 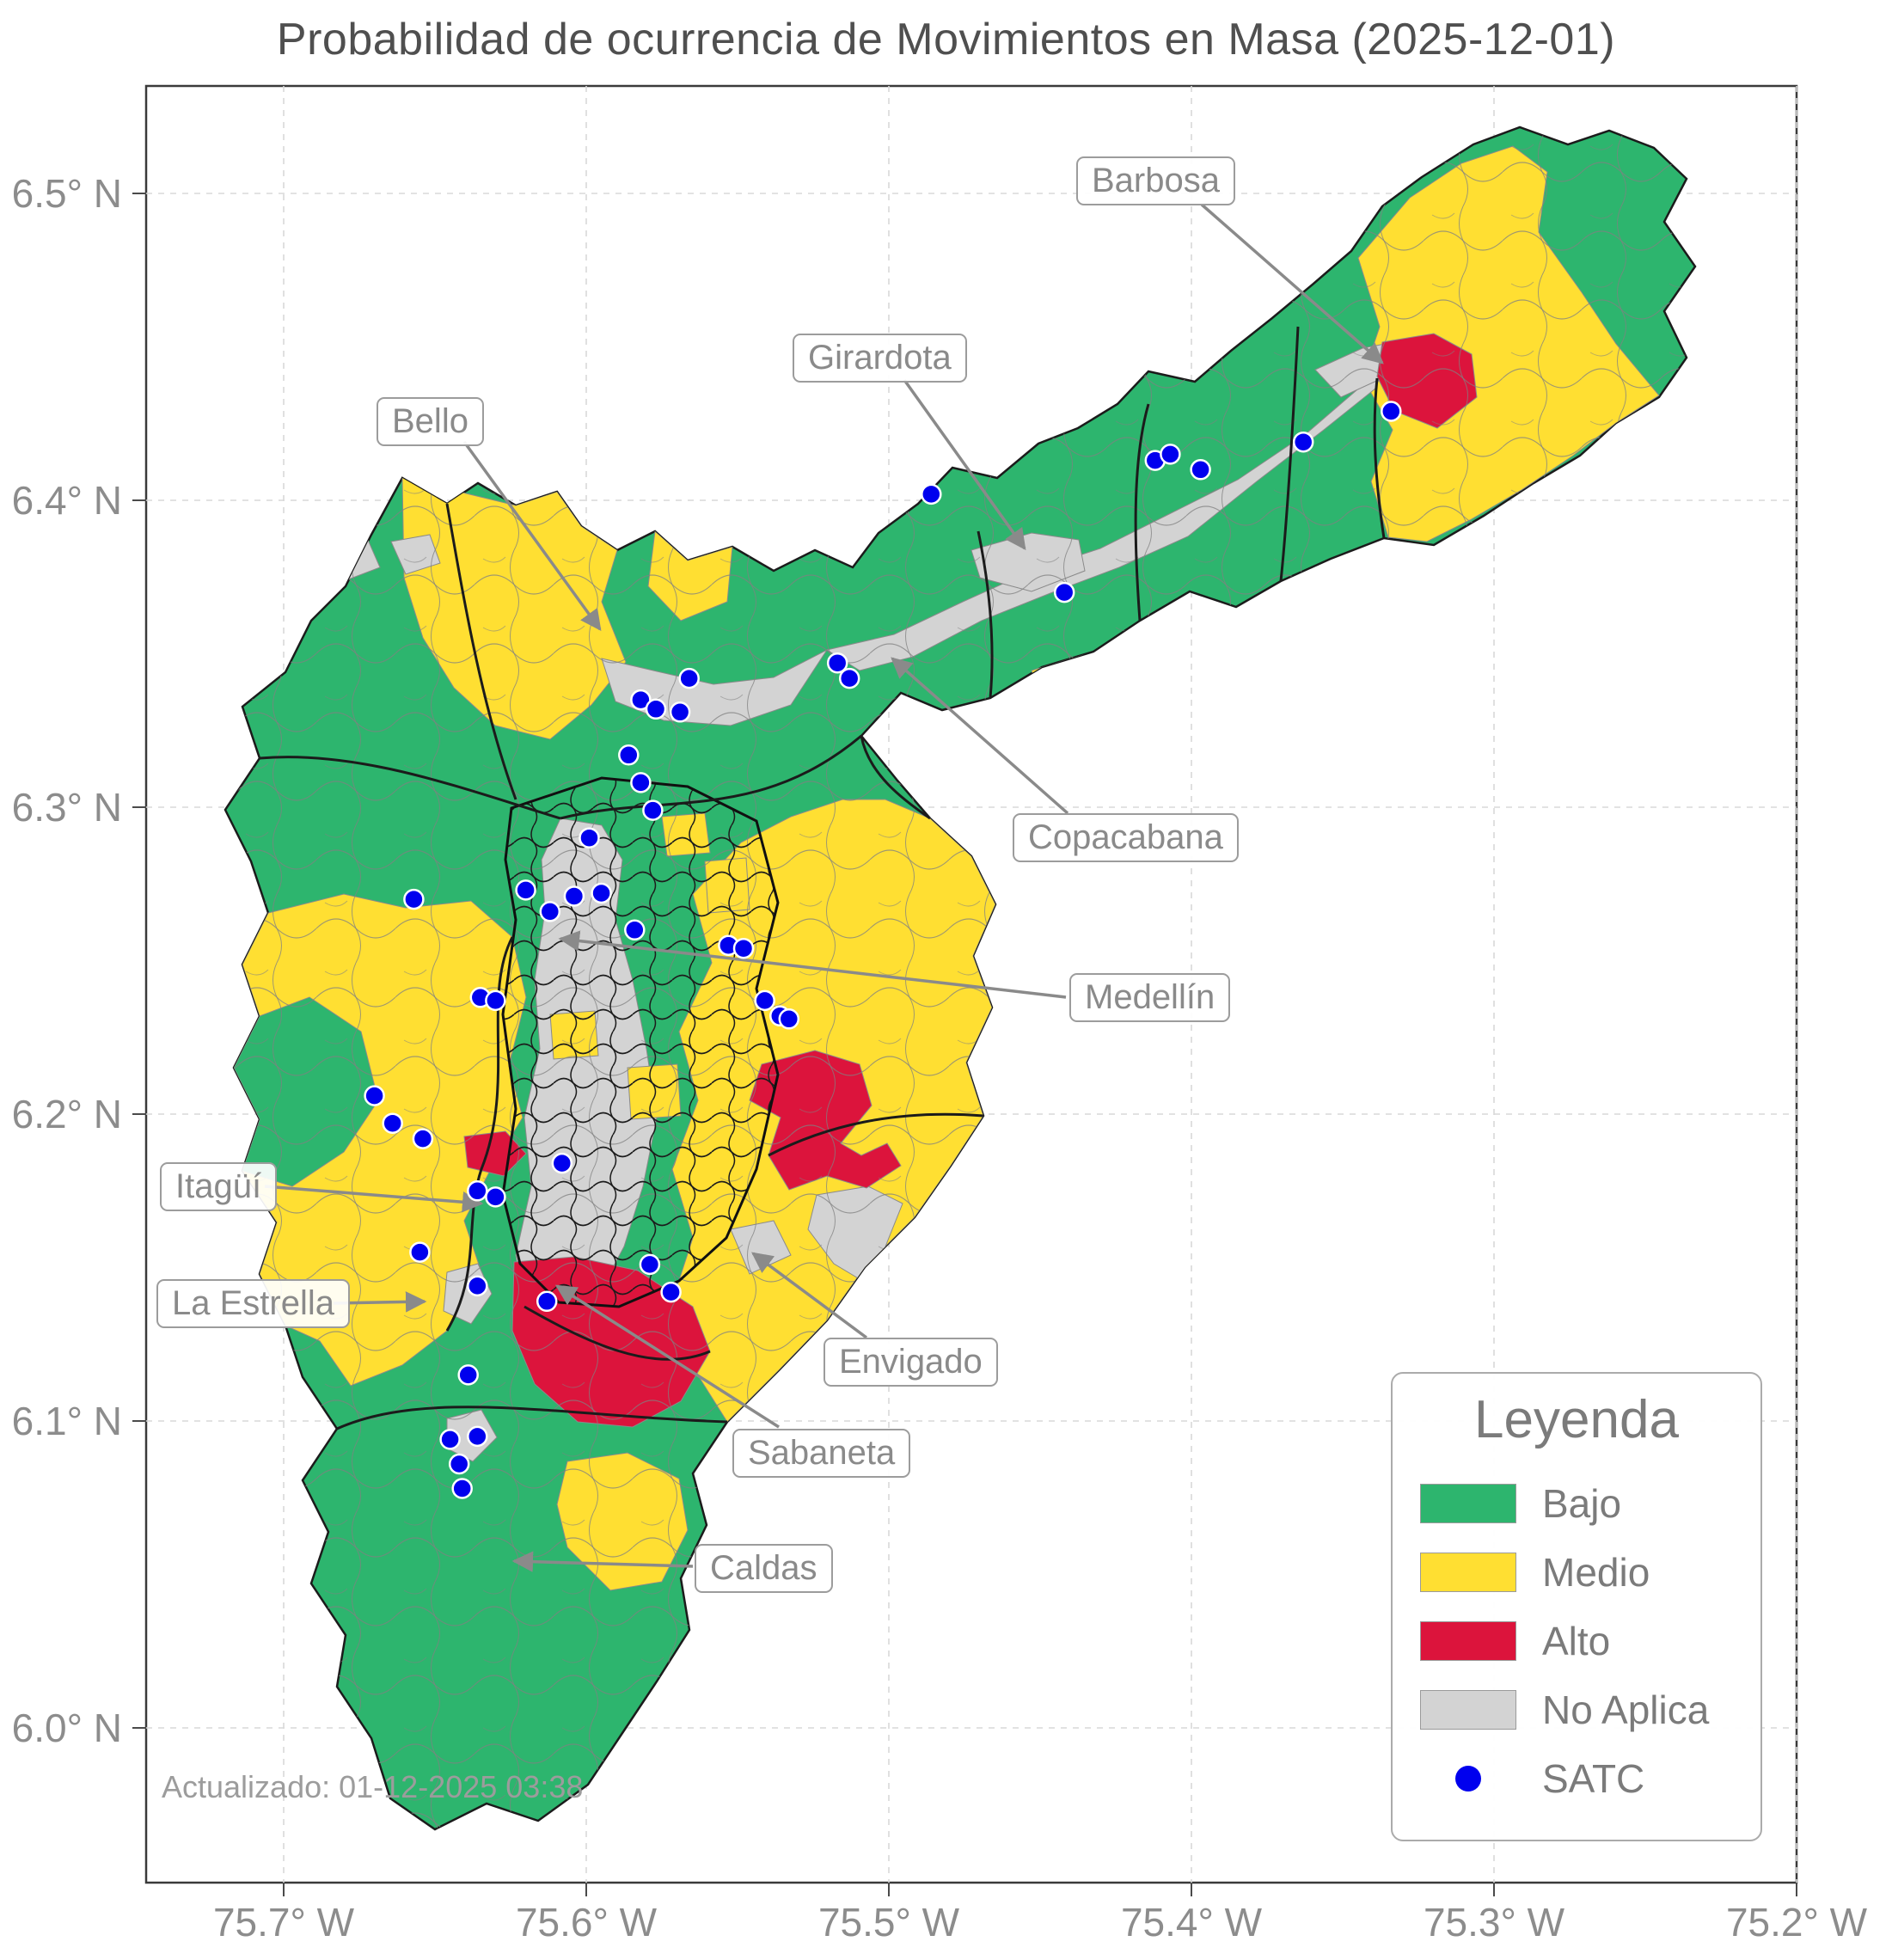 I want to click on legend: Leyenda Bajo Medio Alto No Aplica SATC, so click(x=1576, y=1606).